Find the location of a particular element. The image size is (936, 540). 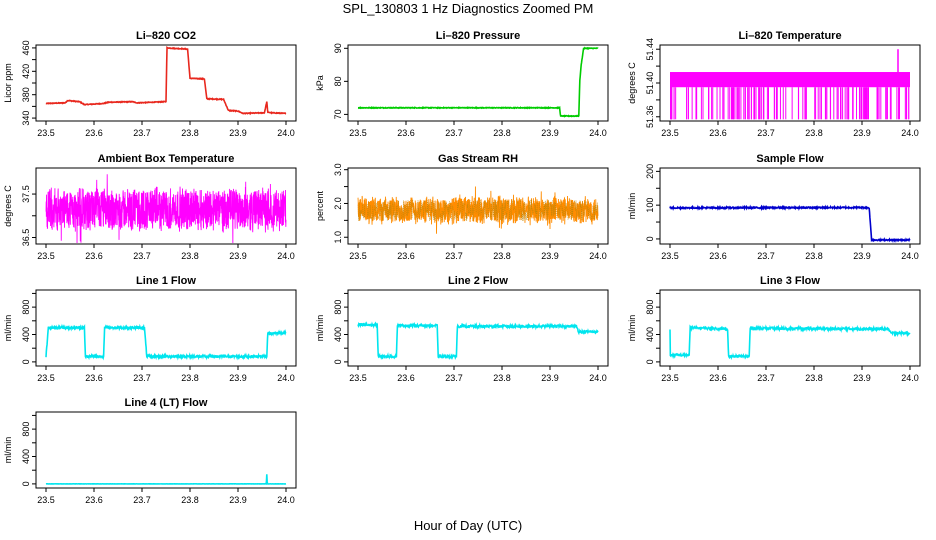

panel-title: Line 3 Flow is located at coordinates (790, 281).